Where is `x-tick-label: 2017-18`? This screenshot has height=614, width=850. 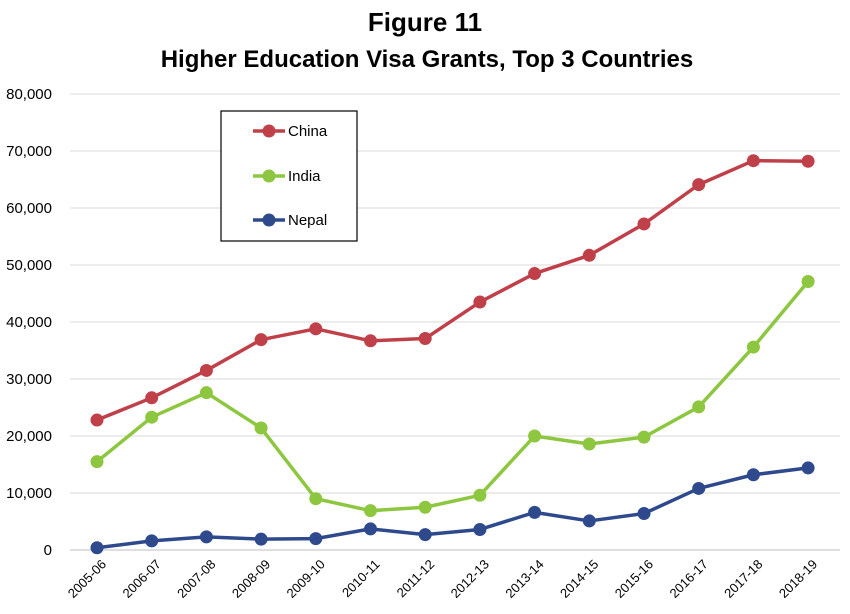 x-tick-label: 2017-18 is located at coordinates (743, 579).